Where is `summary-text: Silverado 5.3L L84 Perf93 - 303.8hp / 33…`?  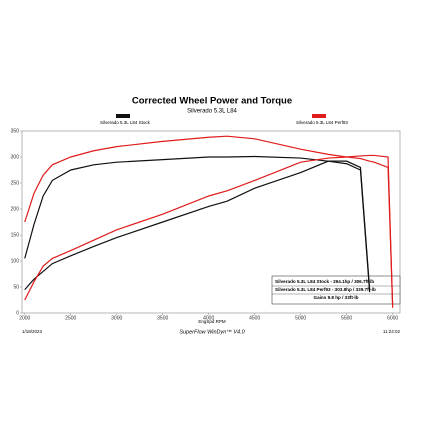 summary-text: Silverado 5.3L L84 Perf93 - 303.8hp / 33… is located at coordinates (325, 289).